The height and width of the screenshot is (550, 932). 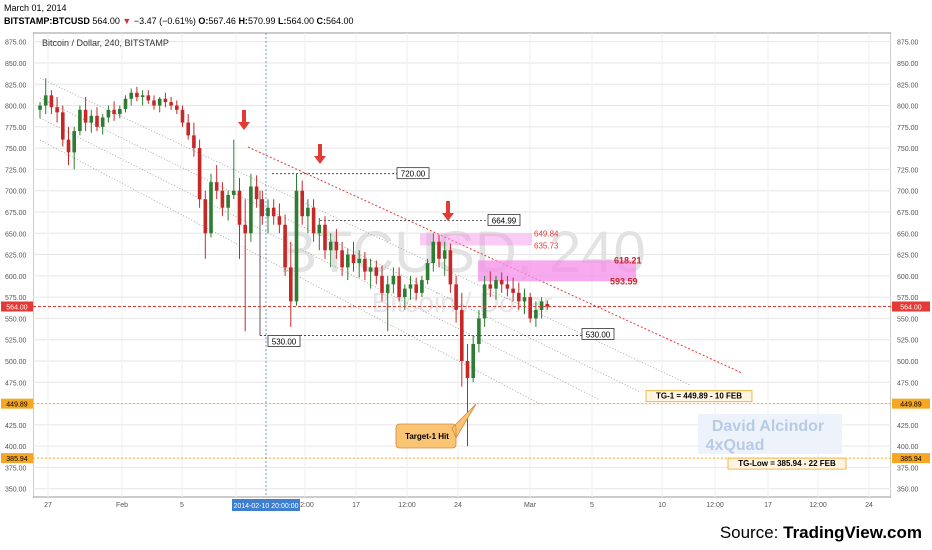 I want to click on signature-name: David Alcindor, so click(x=768, y=426).